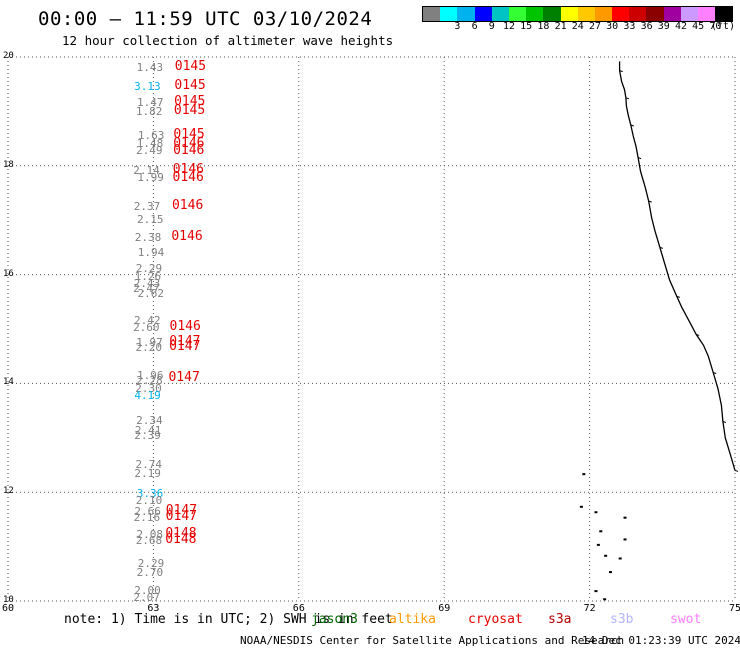 The image size is (740, 650). I want to click on swh-value: 1.48, so click(150, 144).